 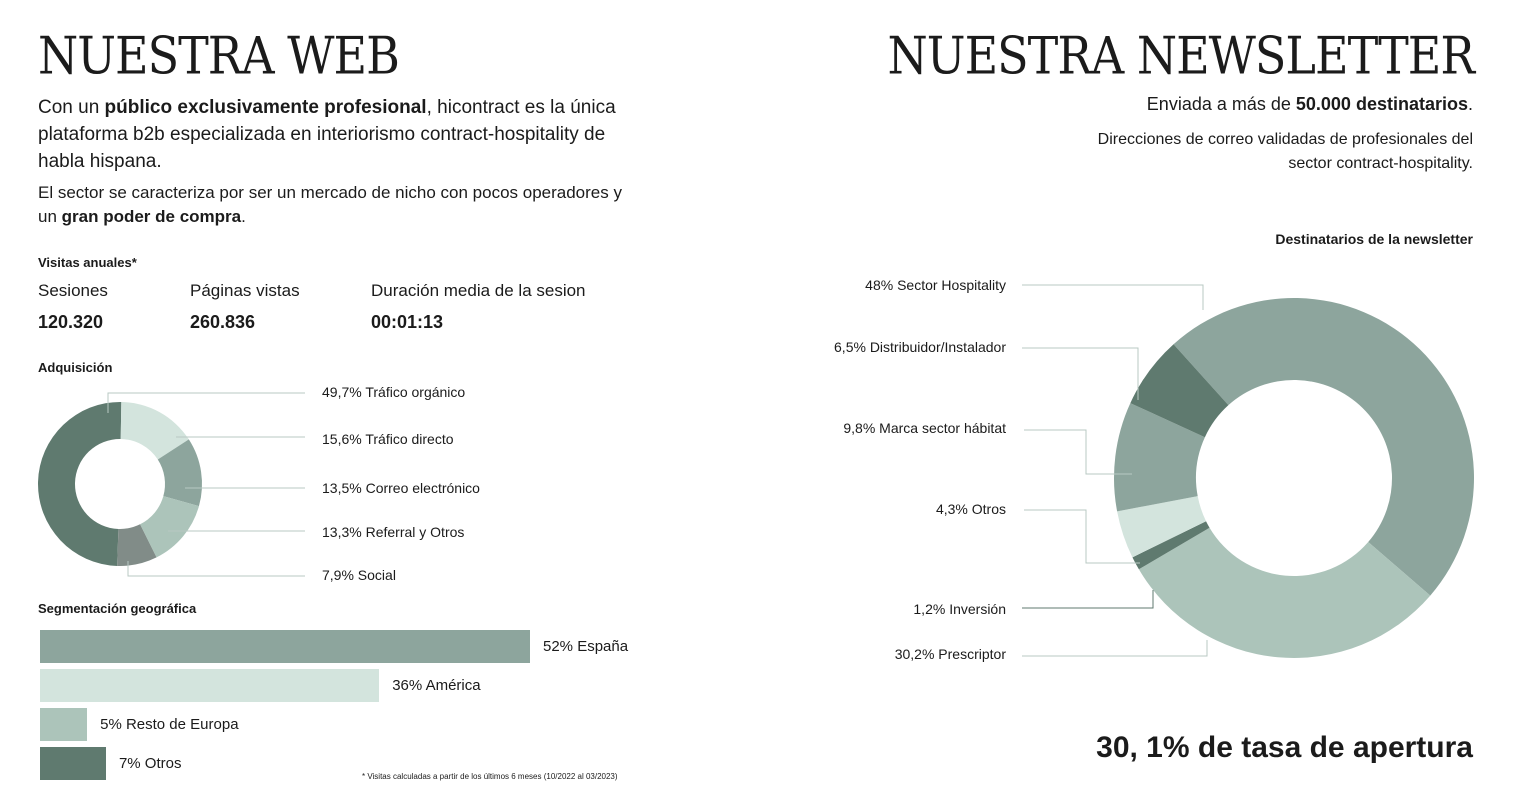 What do you see at coordinates (75, 367) in the screenshot?
I see `acquisition-heading: Adquisición` at bounding box center [75, 367].